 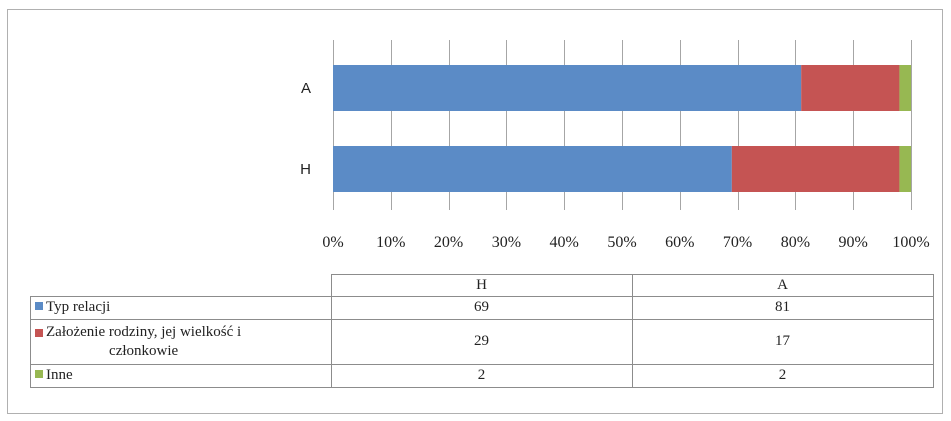 I want to click on row-label-text: Typ relacji, so click(x=78, y=307).